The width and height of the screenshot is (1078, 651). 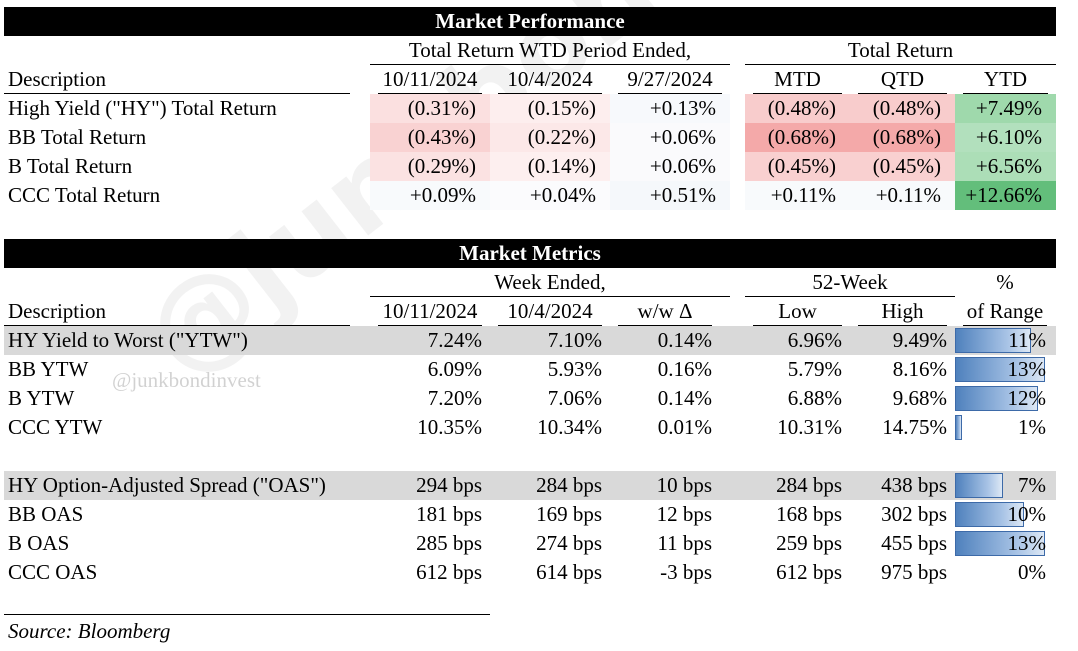 What do you see at coordinates (684, 485) in the screenshot?
I see `metrics-value: 10 bps` at bounding box center [684, 485].